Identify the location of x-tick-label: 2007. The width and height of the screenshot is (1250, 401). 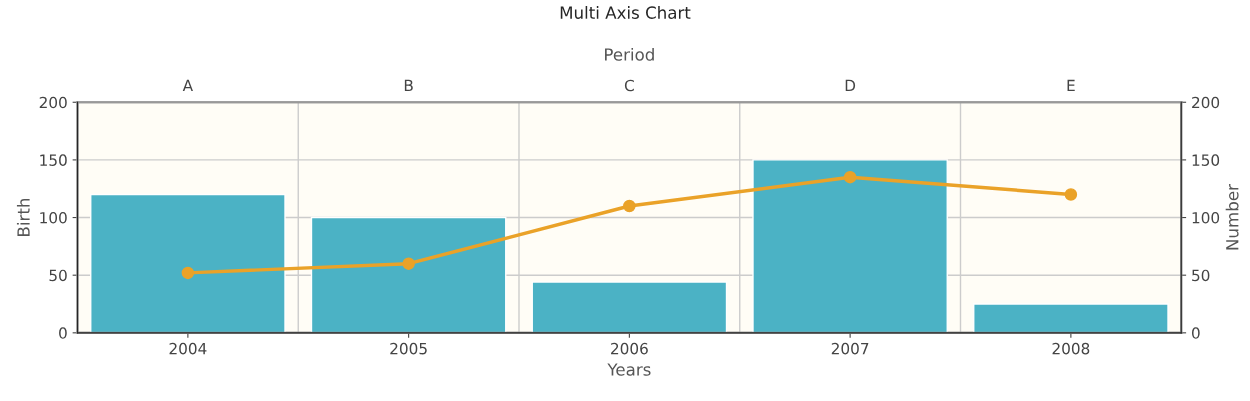
(850, 348).